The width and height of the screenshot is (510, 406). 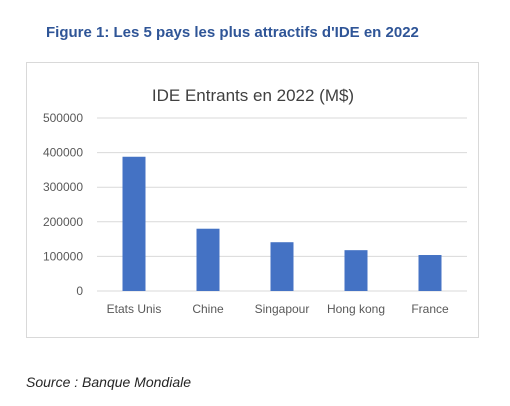 I want to click on source-note: Source : Banque Mondiale, so click(x=108, y=382).